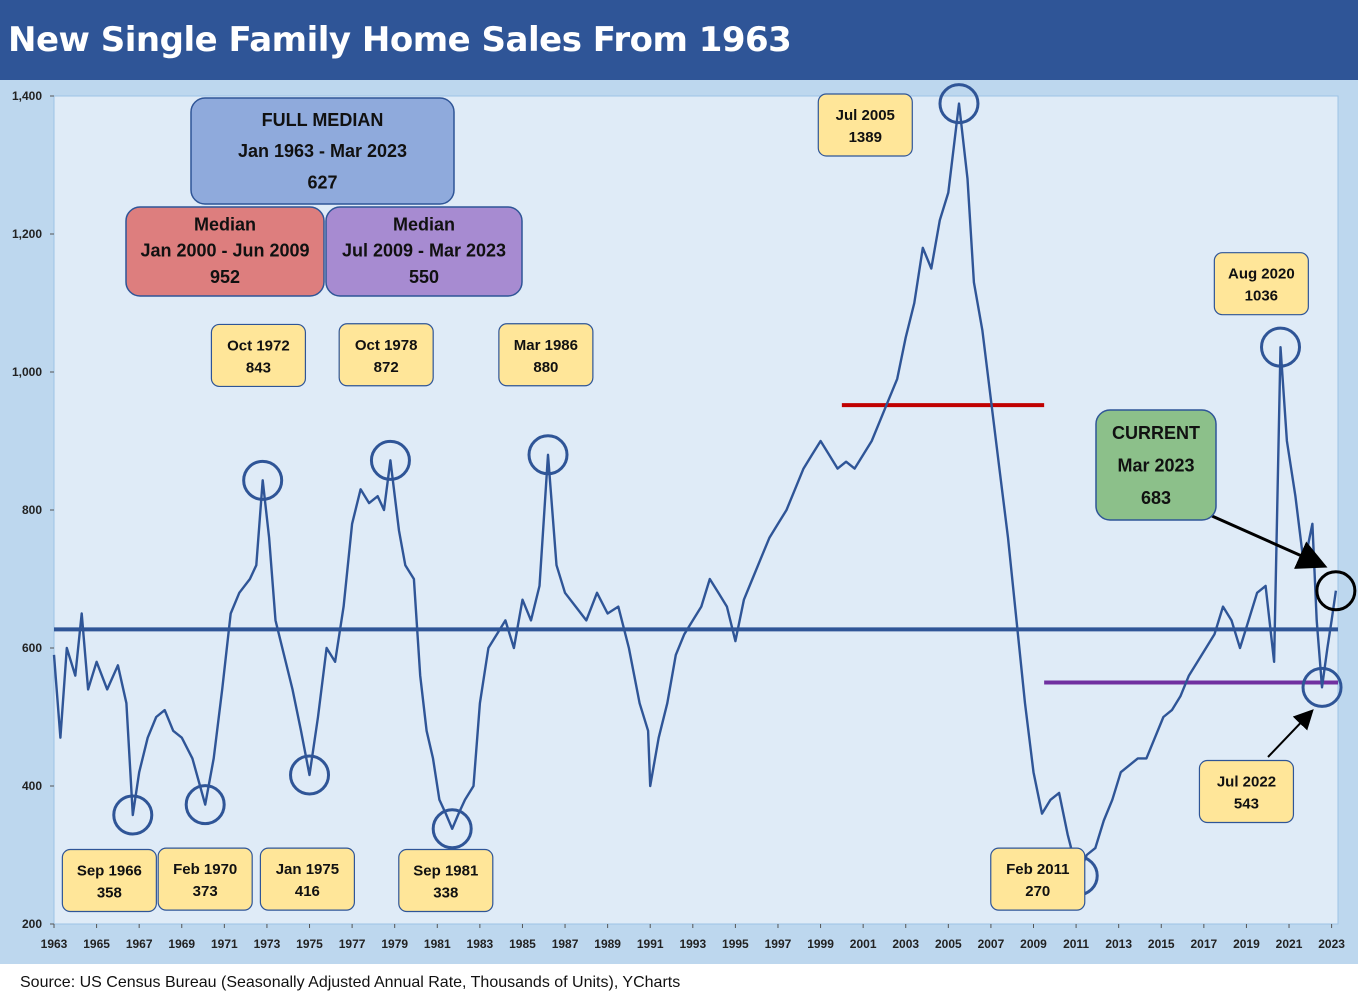  Describe the element at coordinates (307, 891) in the screenshot. I see `annotation-value: 416` at that location.